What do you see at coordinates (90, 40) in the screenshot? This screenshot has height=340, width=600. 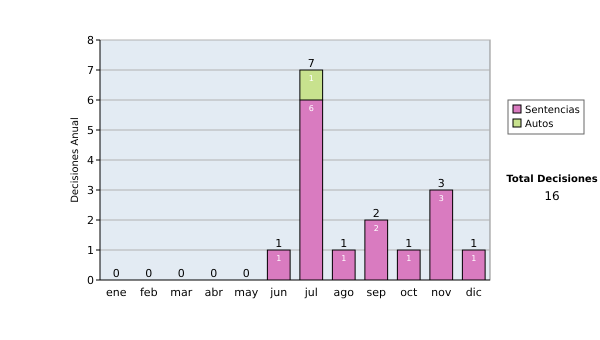 I see `y-tick-label: 8` at bounding box center [90, 40].